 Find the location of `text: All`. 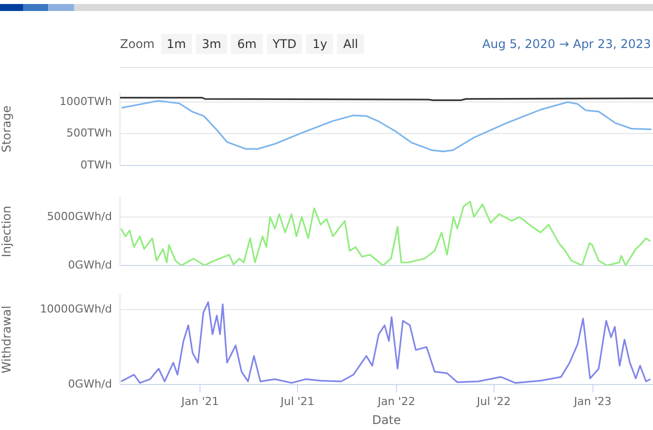

text: All is located at coordinates (350, 44).